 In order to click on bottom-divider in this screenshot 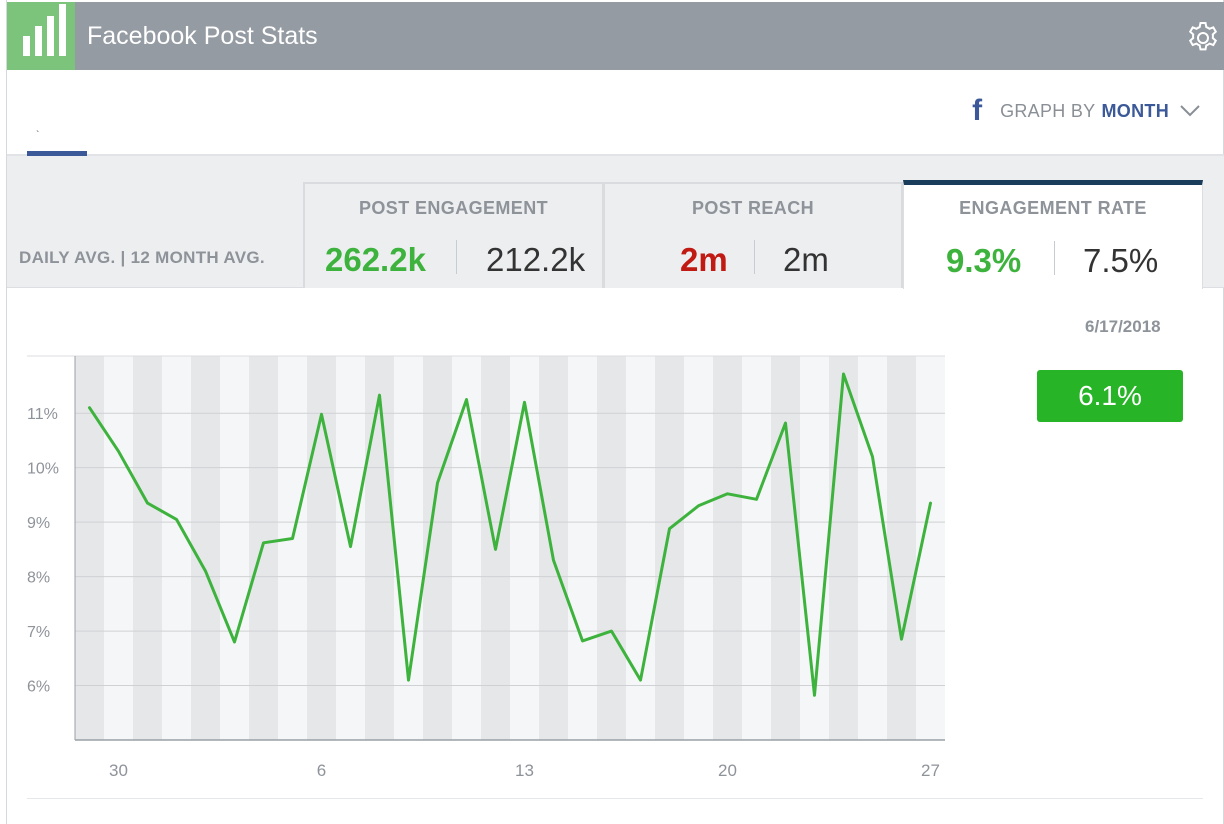, I will do `click(615, 798)`.